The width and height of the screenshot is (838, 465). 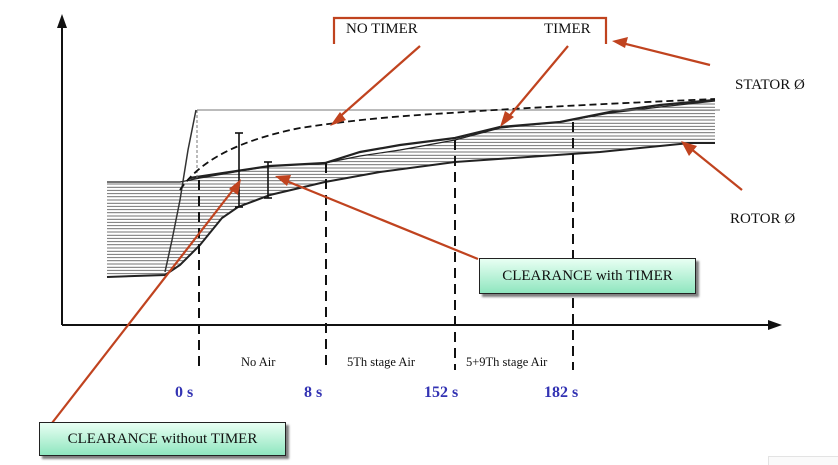 I want to click on arrow-clearance-without-timer, so click(x=144, y=304).